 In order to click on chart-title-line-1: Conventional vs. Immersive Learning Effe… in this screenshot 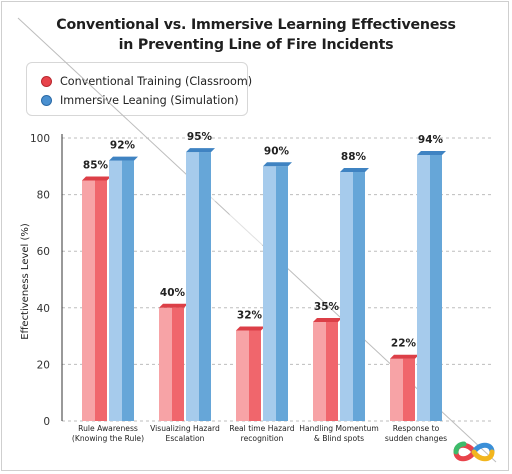, I will do `click(256, 25)`.